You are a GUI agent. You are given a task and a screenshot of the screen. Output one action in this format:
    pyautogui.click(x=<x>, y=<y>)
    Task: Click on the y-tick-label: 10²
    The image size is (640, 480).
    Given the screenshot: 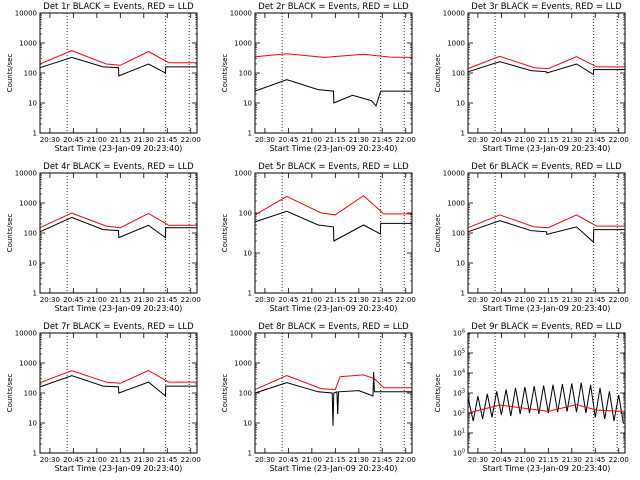 What is the action you would take?
    pyautogui.click(x=459, y=413)
    